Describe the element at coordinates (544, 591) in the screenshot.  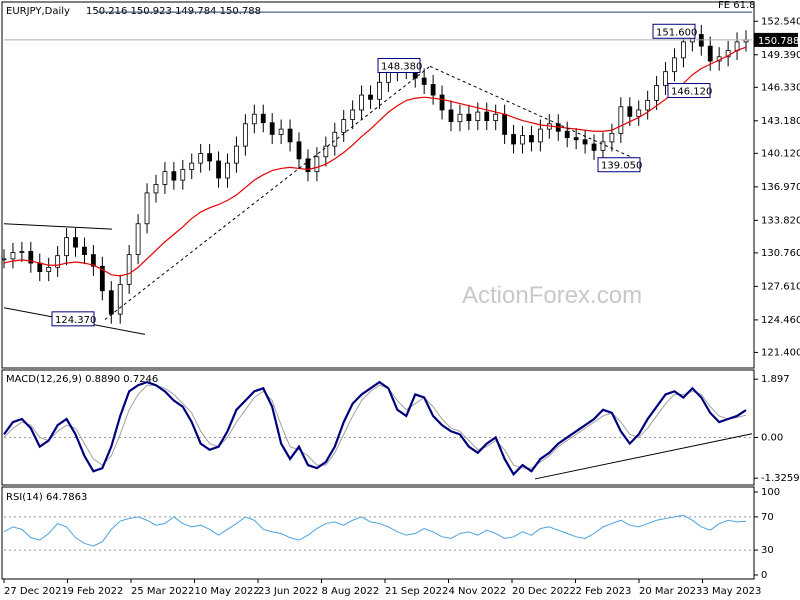
I see `x-tick-label: 20 Dec 2022` at that location.